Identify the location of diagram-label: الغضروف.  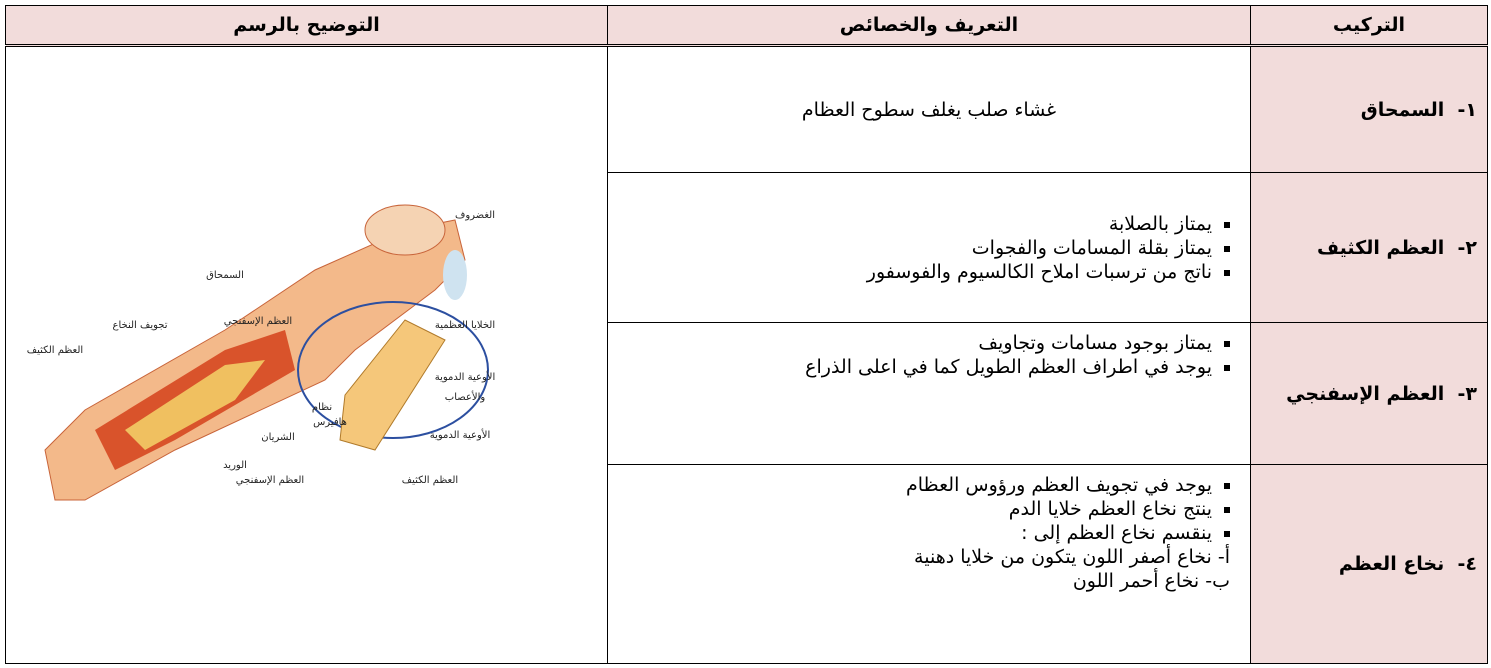
(475, 215).